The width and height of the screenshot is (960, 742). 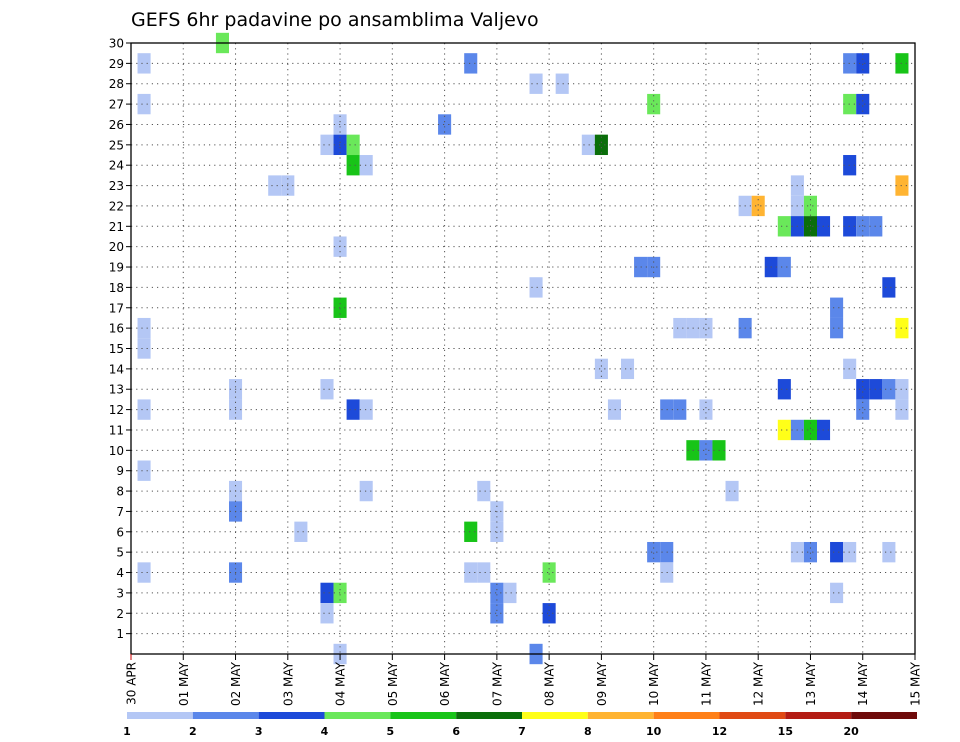 I want to click on y-tick-label: 3, so click(x=120, y=593).